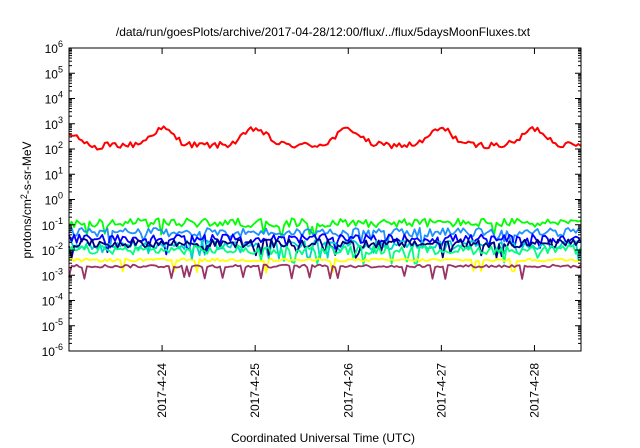  Describe the element at coordinates (52, 249) in the screenshot. I see `y-tick-label: 10⁻²` at that location.